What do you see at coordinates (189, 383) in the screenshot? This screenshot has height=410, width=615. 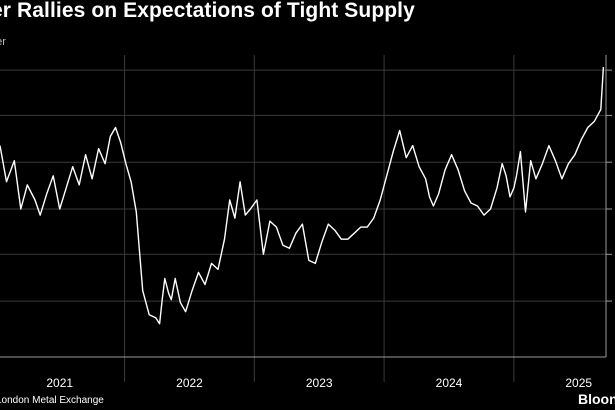 I see `x-tick-label-2022: 2022` at bounding box center [189, 383].